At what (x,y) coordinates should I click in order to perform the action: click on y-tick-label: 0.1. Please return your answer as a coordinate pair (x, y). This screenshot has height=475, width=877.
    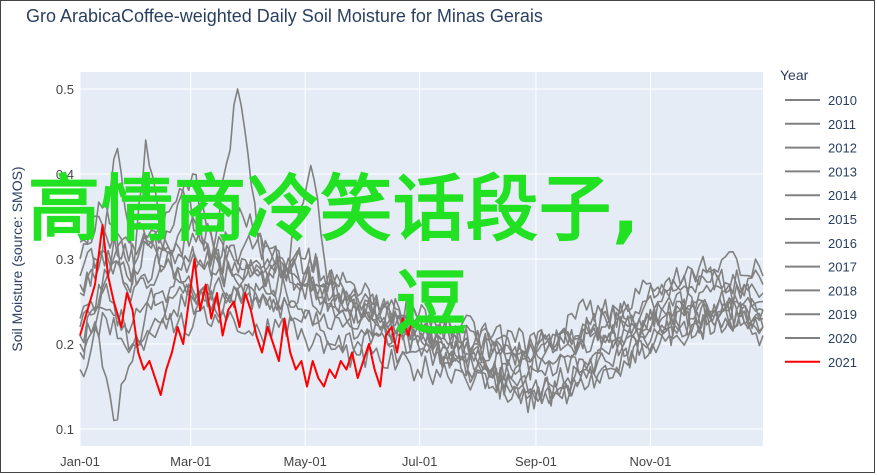
    Looking at the image, I should click on (65, 429).